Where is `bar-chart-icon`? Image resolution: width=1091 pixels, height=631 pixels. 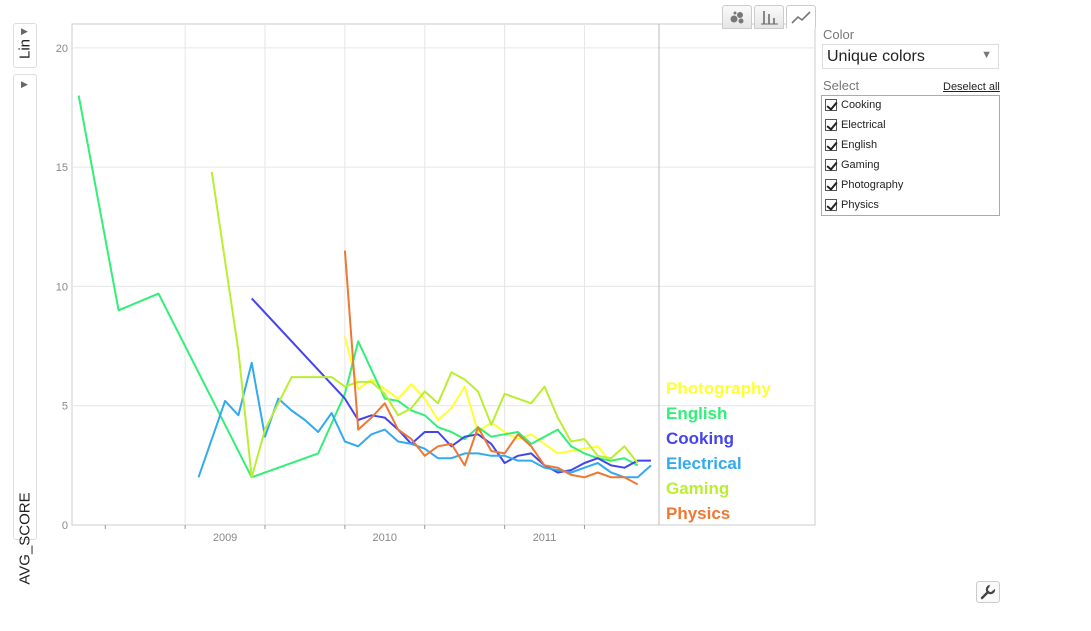
bar-chart-icon is located at coordinates (769, 18).